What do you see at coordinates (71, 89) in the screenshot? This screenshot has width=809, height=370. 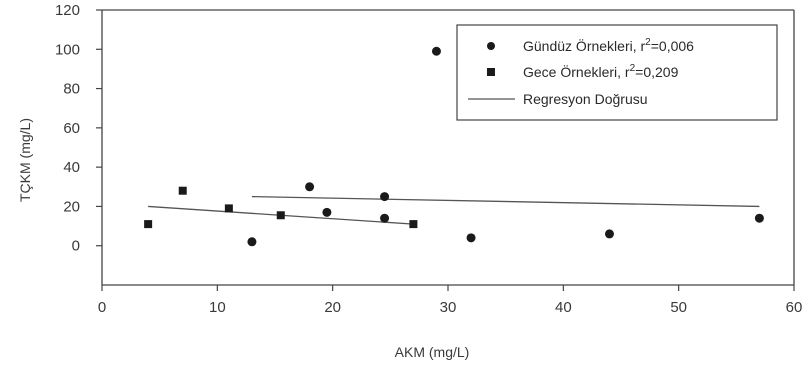 I see `y-tick-label: 80` at bounding box center [71, 89].